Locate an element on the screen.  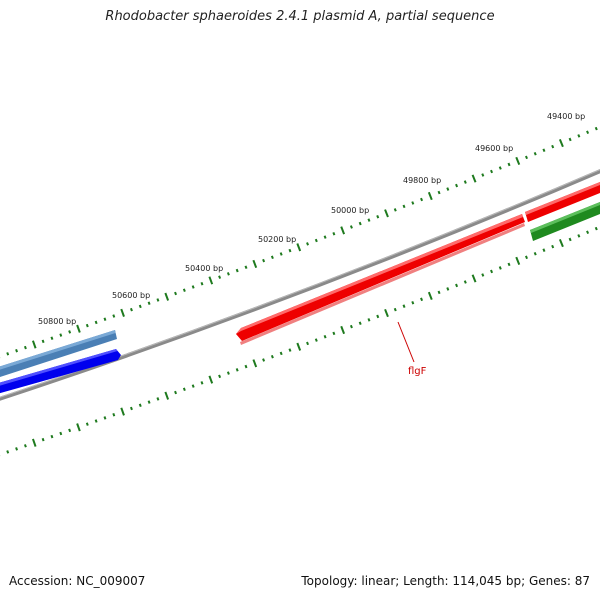
gene-steelblue is located at coordinates (58, 354).